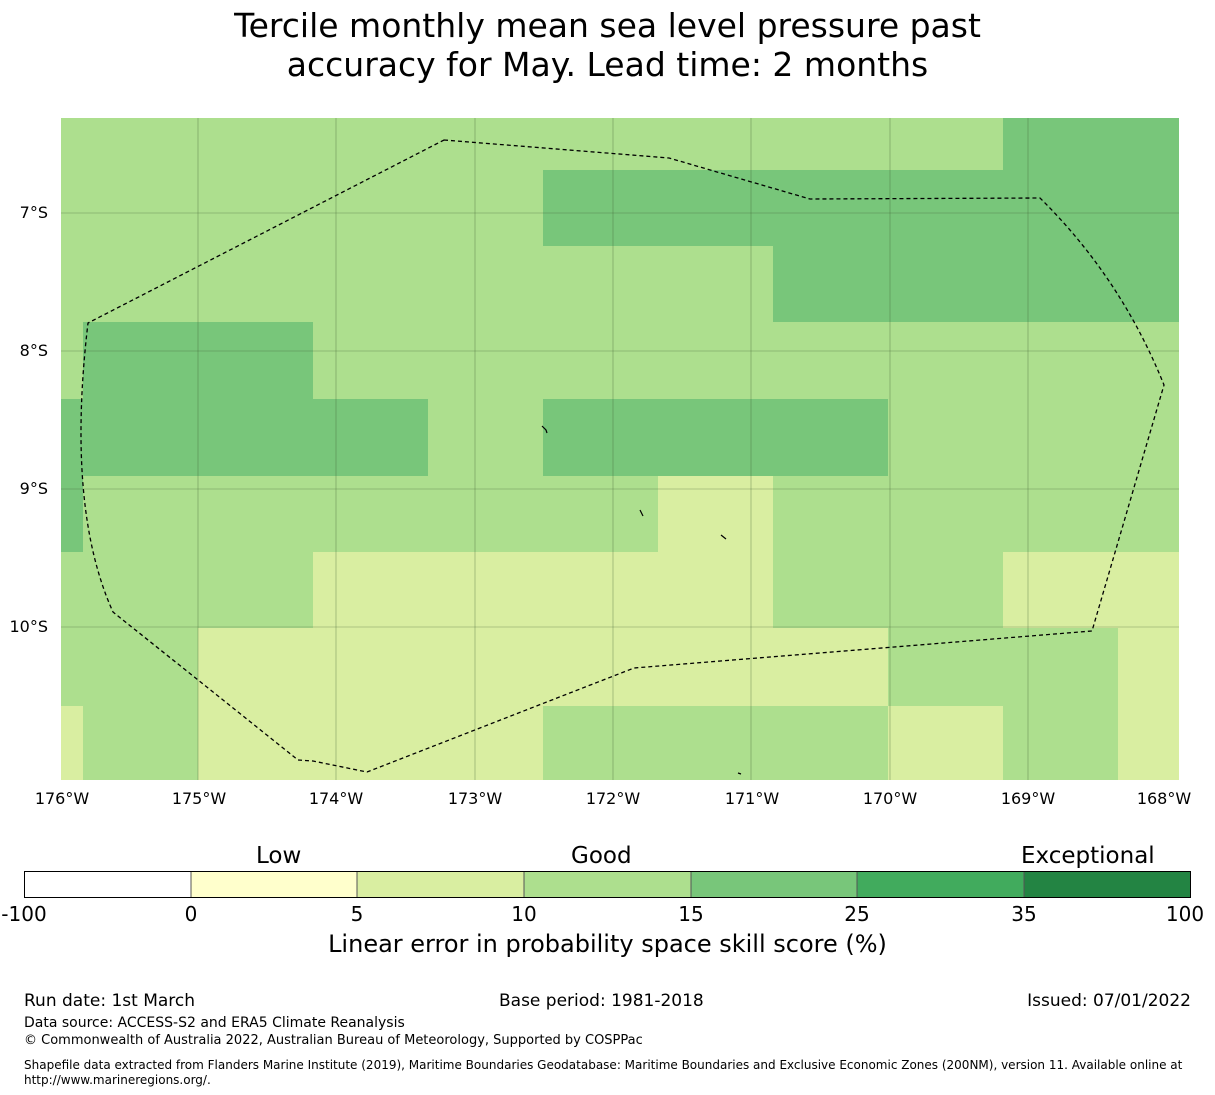 The height and width of the screenshot is (1095, 1215). Describe the element at coordinates (28, 626) in the screenshot. I see `y-tick-label: 10°S` at that location.